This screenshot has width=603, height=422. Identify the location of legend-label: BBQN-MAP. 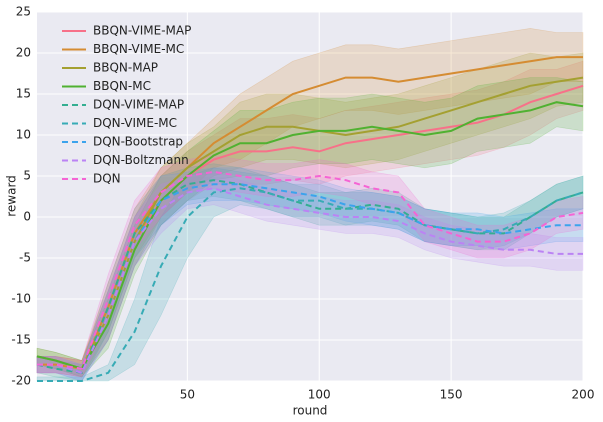
(125, 68).